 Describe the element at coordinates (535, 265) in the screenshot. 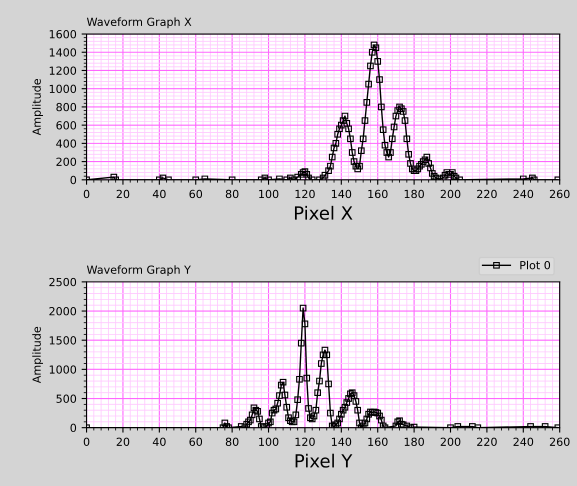

I see `legend-label: Plot 0` at that location.